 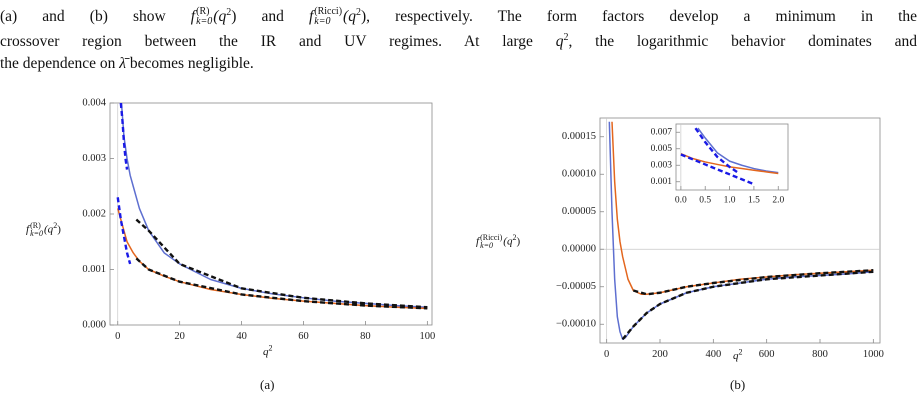 I want to click on y-tick-label: 0.00015, so click(x=579, y=136).